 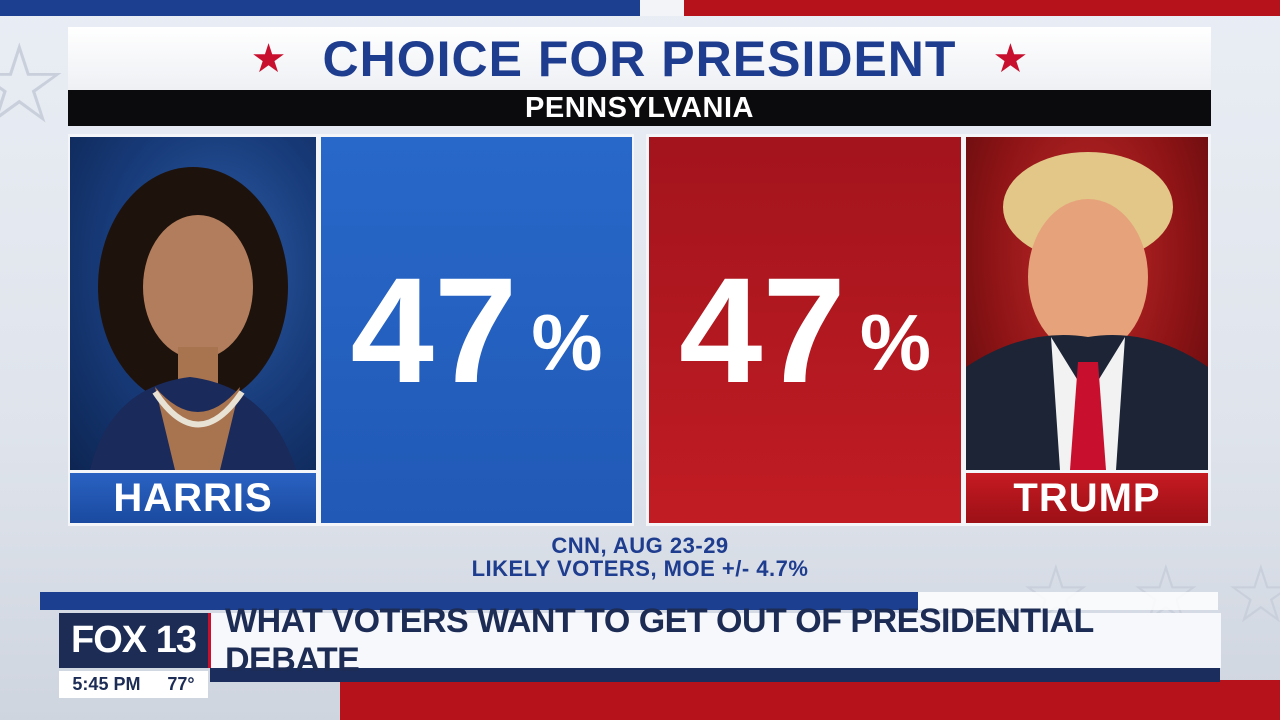 I want to click on harris-photo, so click(x=193, y=303).